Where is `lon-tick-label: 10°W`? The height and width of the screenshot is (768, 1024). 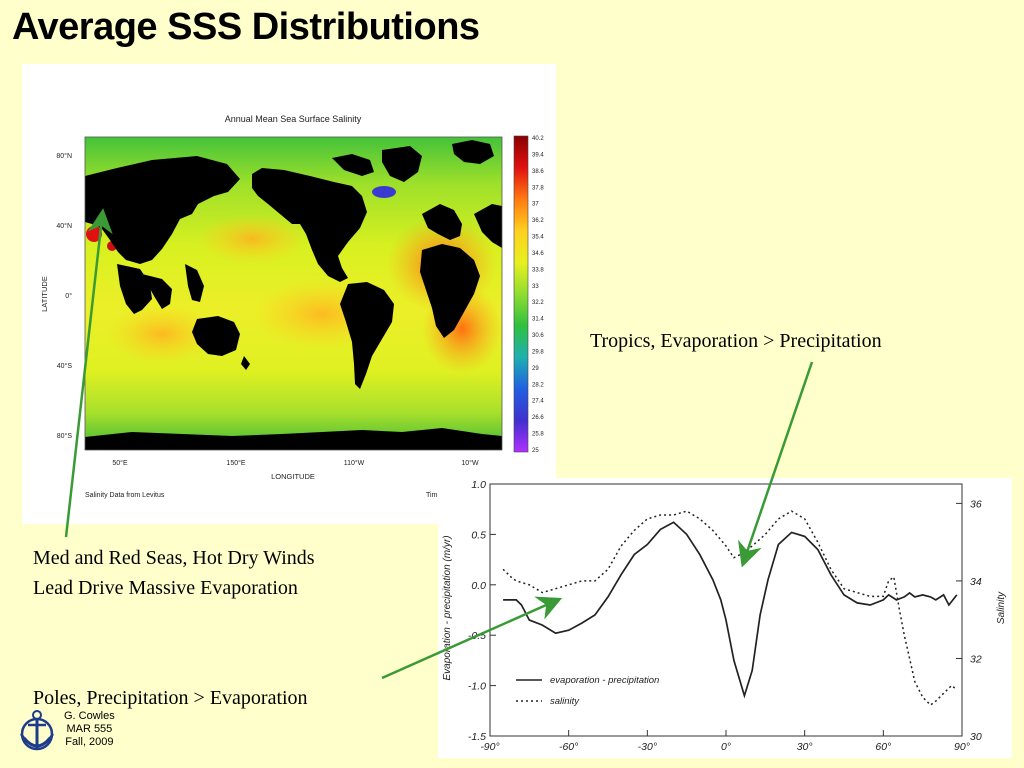
lon-tick-label: 10°W is located at coordinates (470, 463).